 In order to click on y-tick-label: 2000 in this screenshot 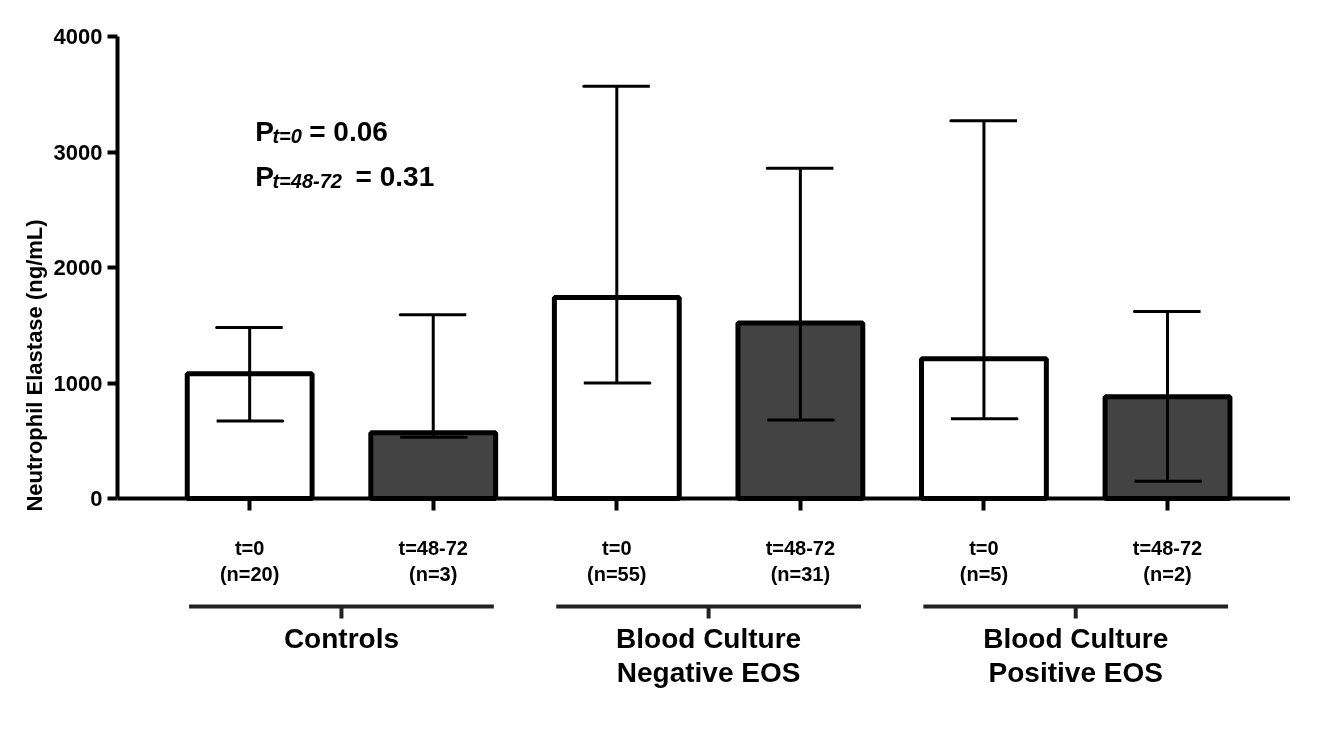, I will do `click(78, 267)`.